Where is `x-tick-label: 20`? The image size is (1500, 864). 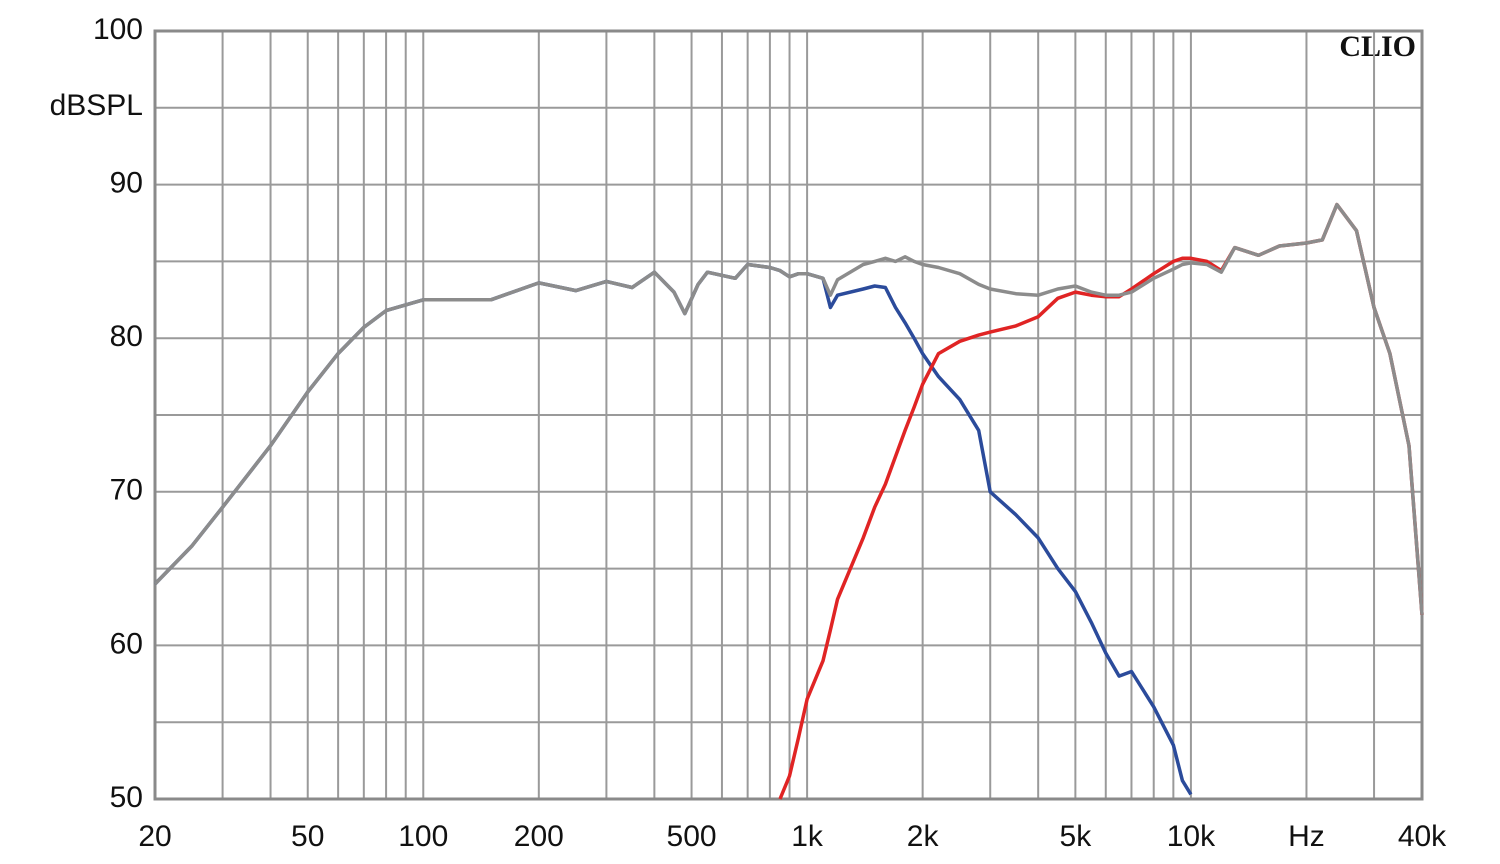 x-tick-label: 20 is located at coordinates (154, 836).